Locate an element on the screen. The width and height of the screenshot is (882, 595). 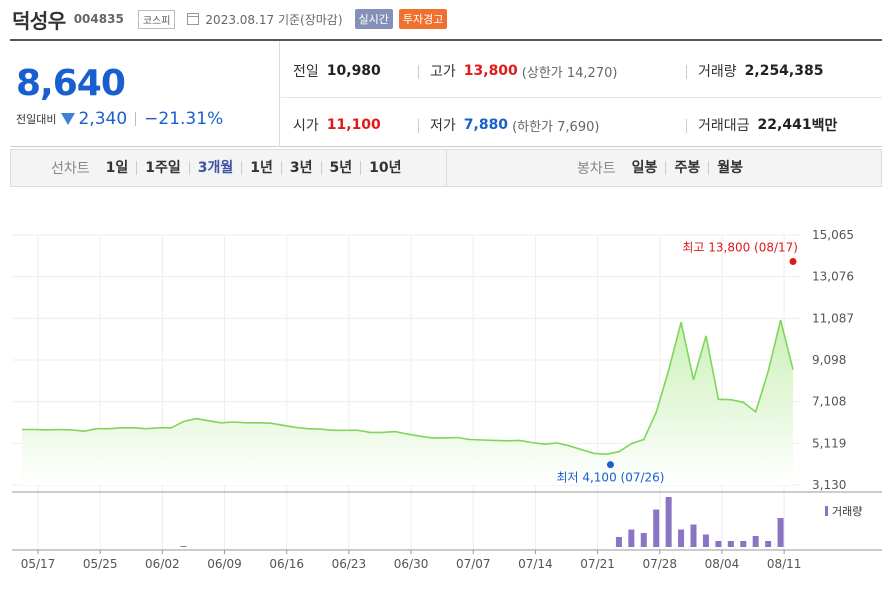
volume-legend-swatch is located at coordinates (826, 511).